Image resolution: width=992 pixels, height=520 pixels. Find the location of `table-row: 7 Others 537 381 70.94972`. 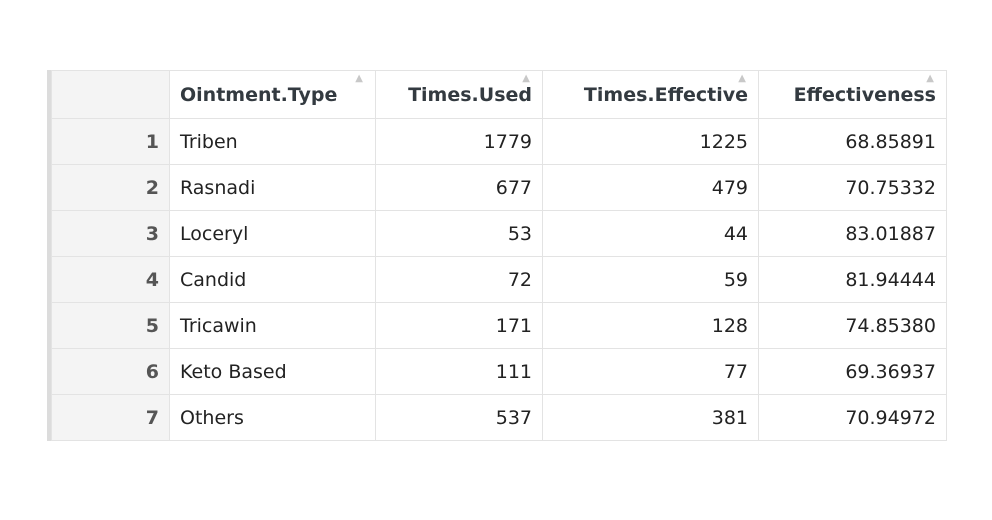

table-row: 7 Others 537 381 70.94972 is located at coordinates (499, 417).